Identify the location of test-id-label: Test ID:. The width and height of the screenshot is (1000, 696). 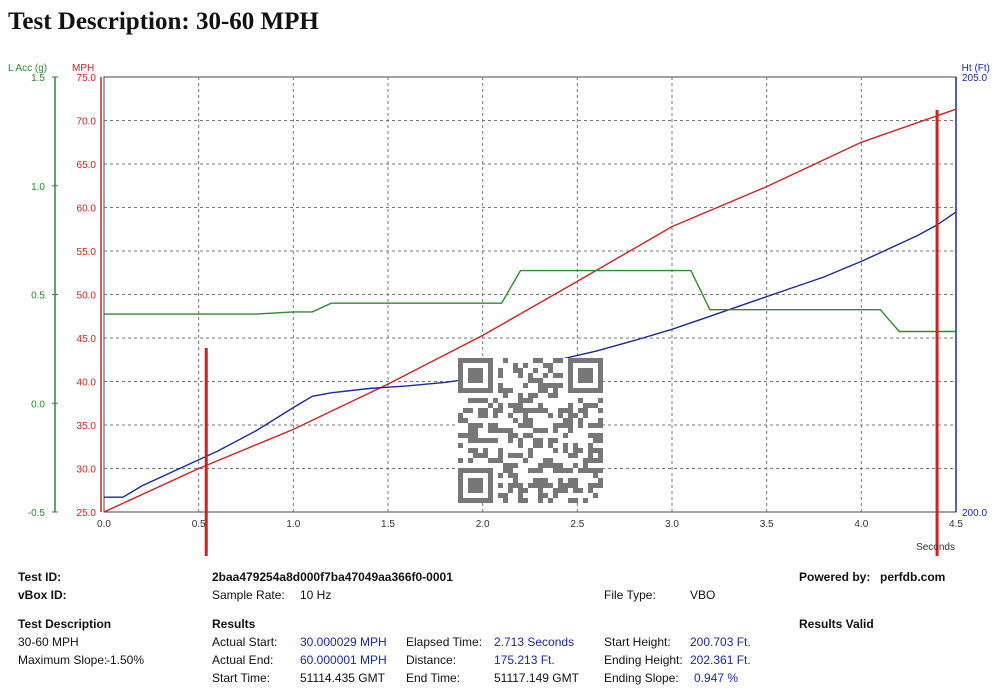
(40, 577).